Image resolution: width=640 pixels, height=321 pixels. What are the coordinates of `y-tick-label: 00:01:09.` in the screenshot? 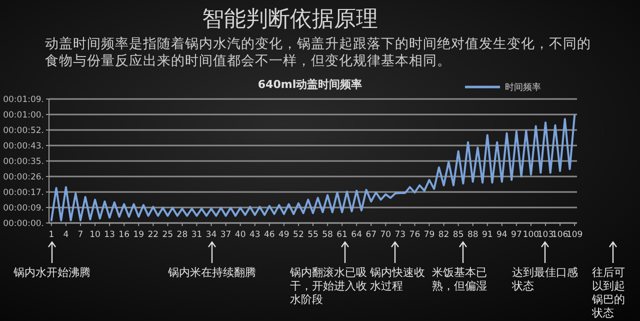 It's located at (23, 100).